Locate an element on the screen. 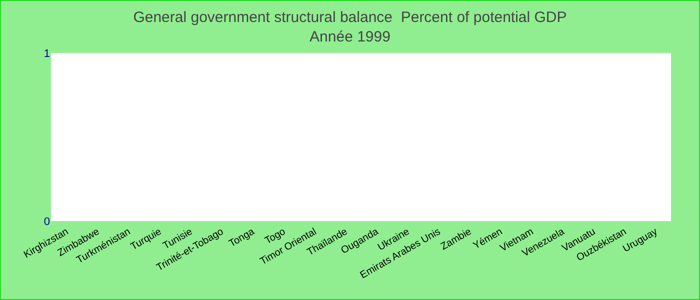 The image size is (700, 300). chart-subtitle: Année 1999 is located at coordinates (350, 37).